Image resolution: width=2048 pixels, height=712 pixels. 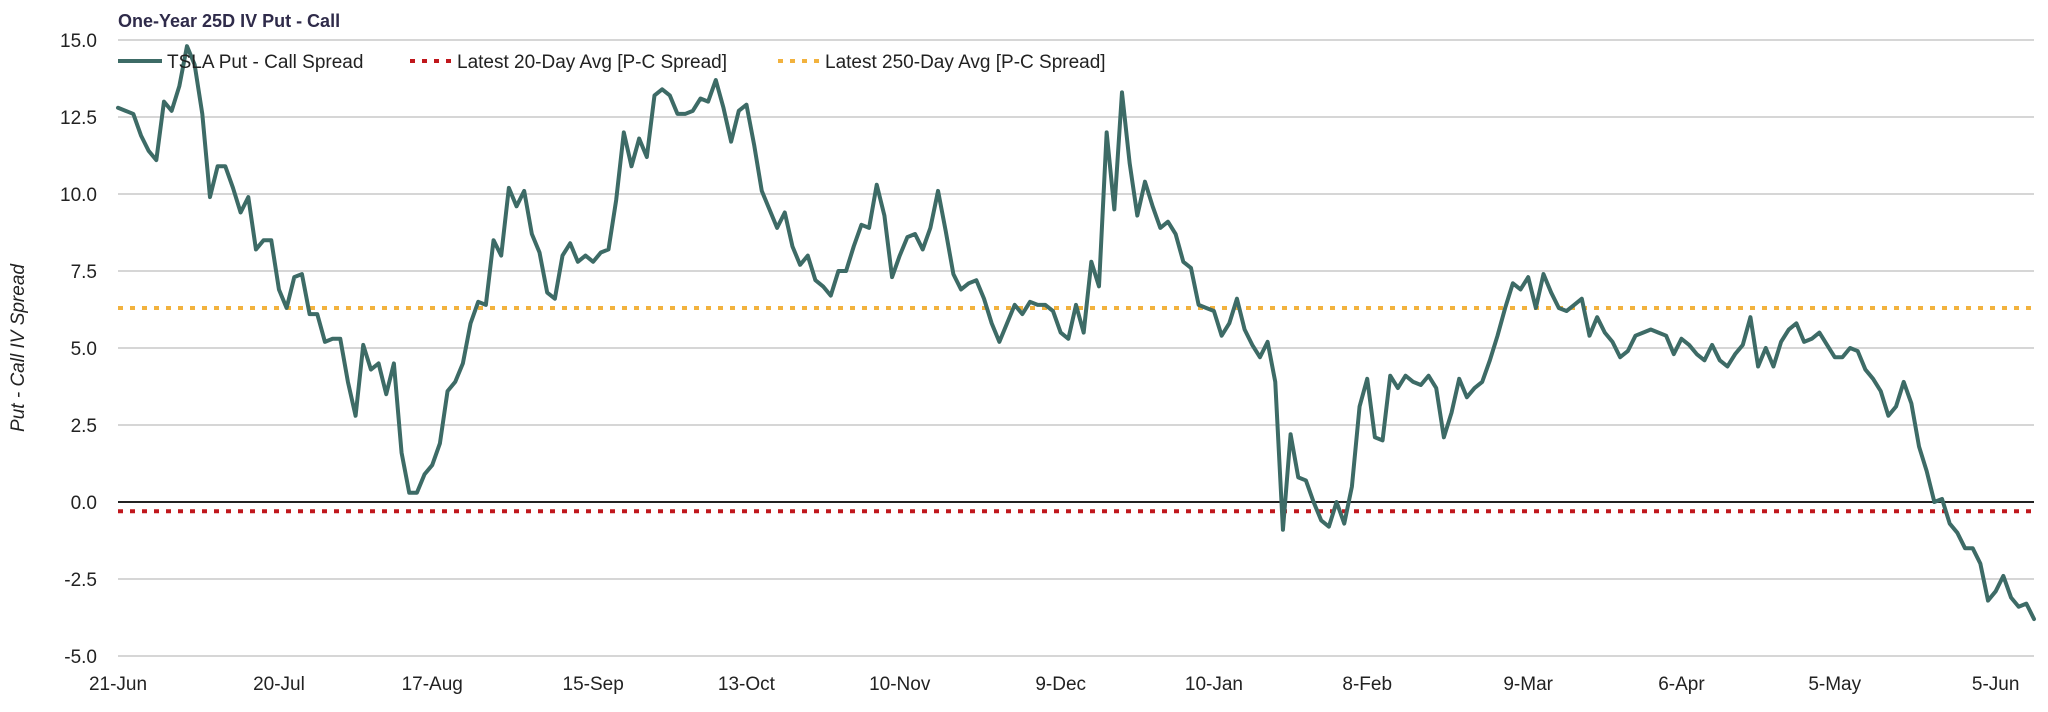 I want to click on x-tick-label: 10-Jan, so click(x=1214, y=684).